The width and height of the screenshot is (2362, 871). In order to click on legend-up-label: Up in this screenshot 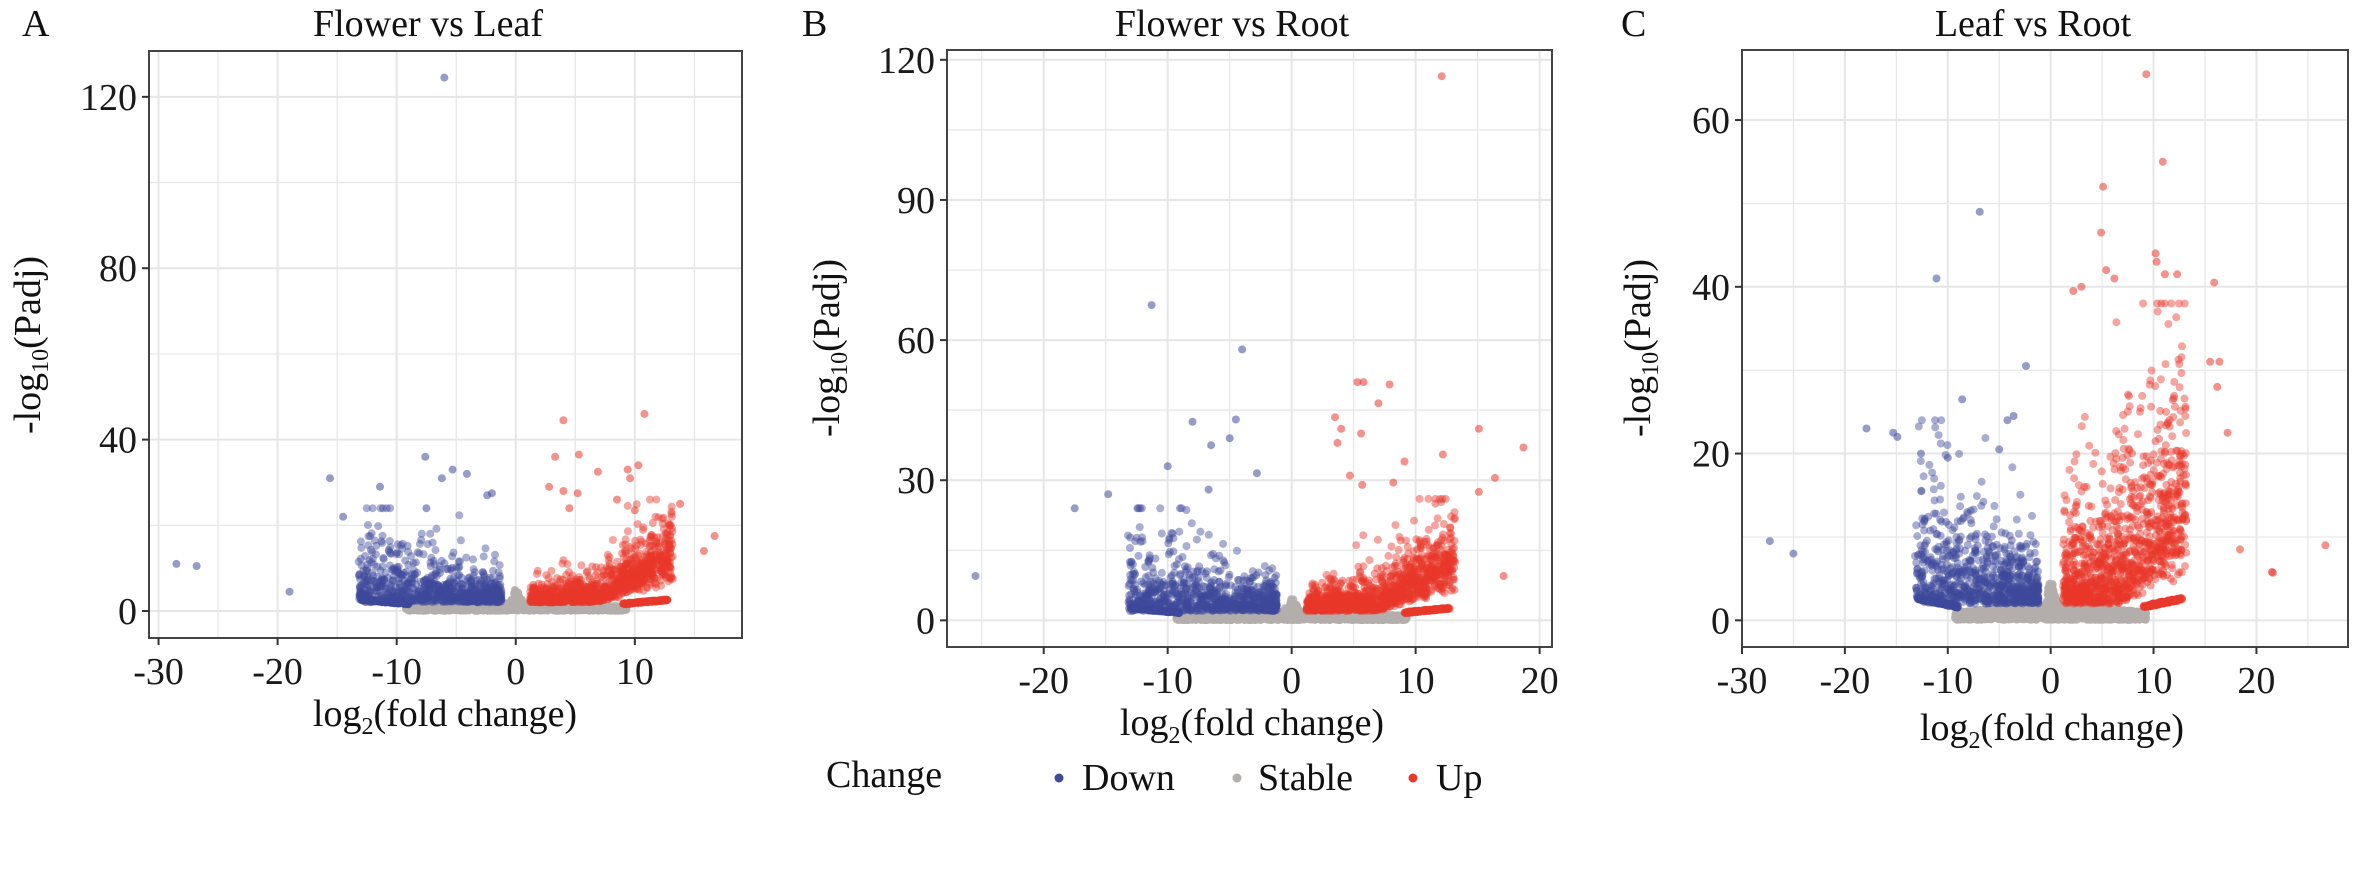, I will do `click(1459, 778)`.